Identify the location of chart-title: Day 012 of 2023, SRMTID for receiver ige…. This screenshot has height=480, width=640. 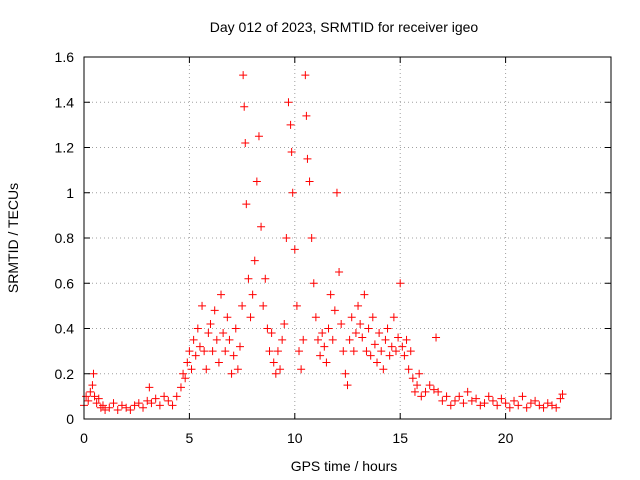
(344, 27).